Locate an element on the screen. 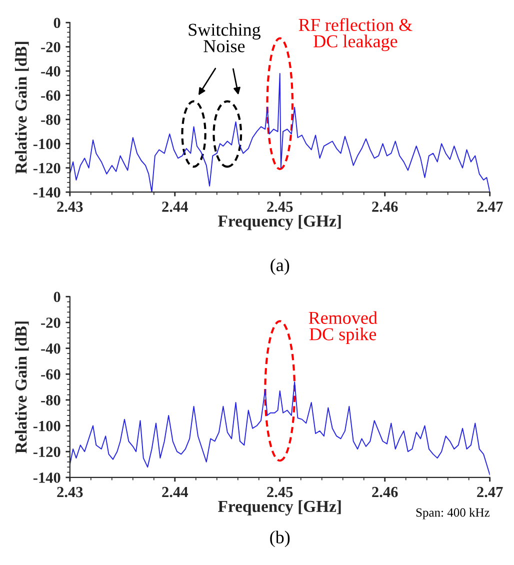  annotation: RF reflection & DC leakage is located at coordinates (355, 35).